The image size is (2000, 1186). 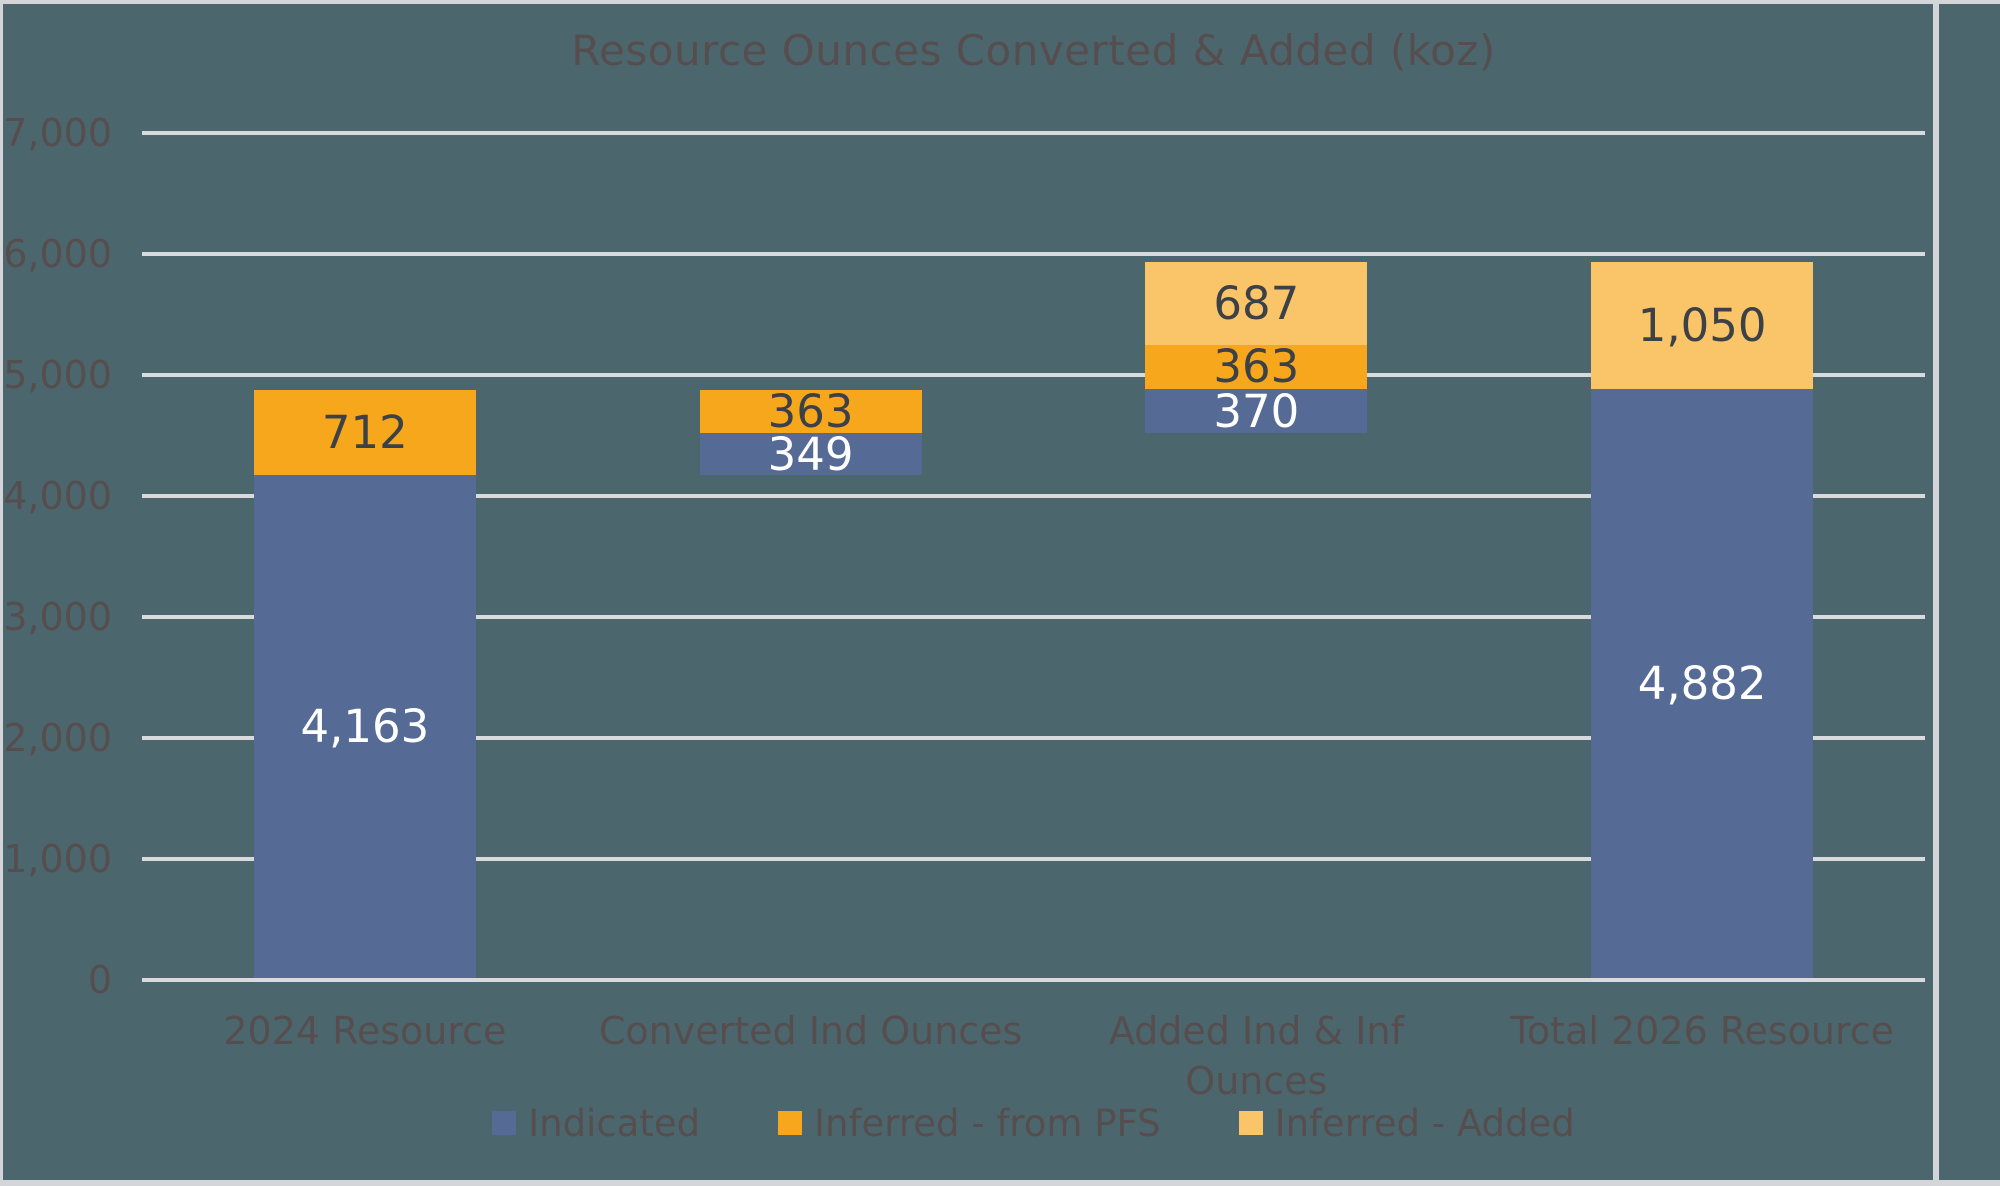 I want to click on bar-segment: 1,050, so click(x=1702, y=325).